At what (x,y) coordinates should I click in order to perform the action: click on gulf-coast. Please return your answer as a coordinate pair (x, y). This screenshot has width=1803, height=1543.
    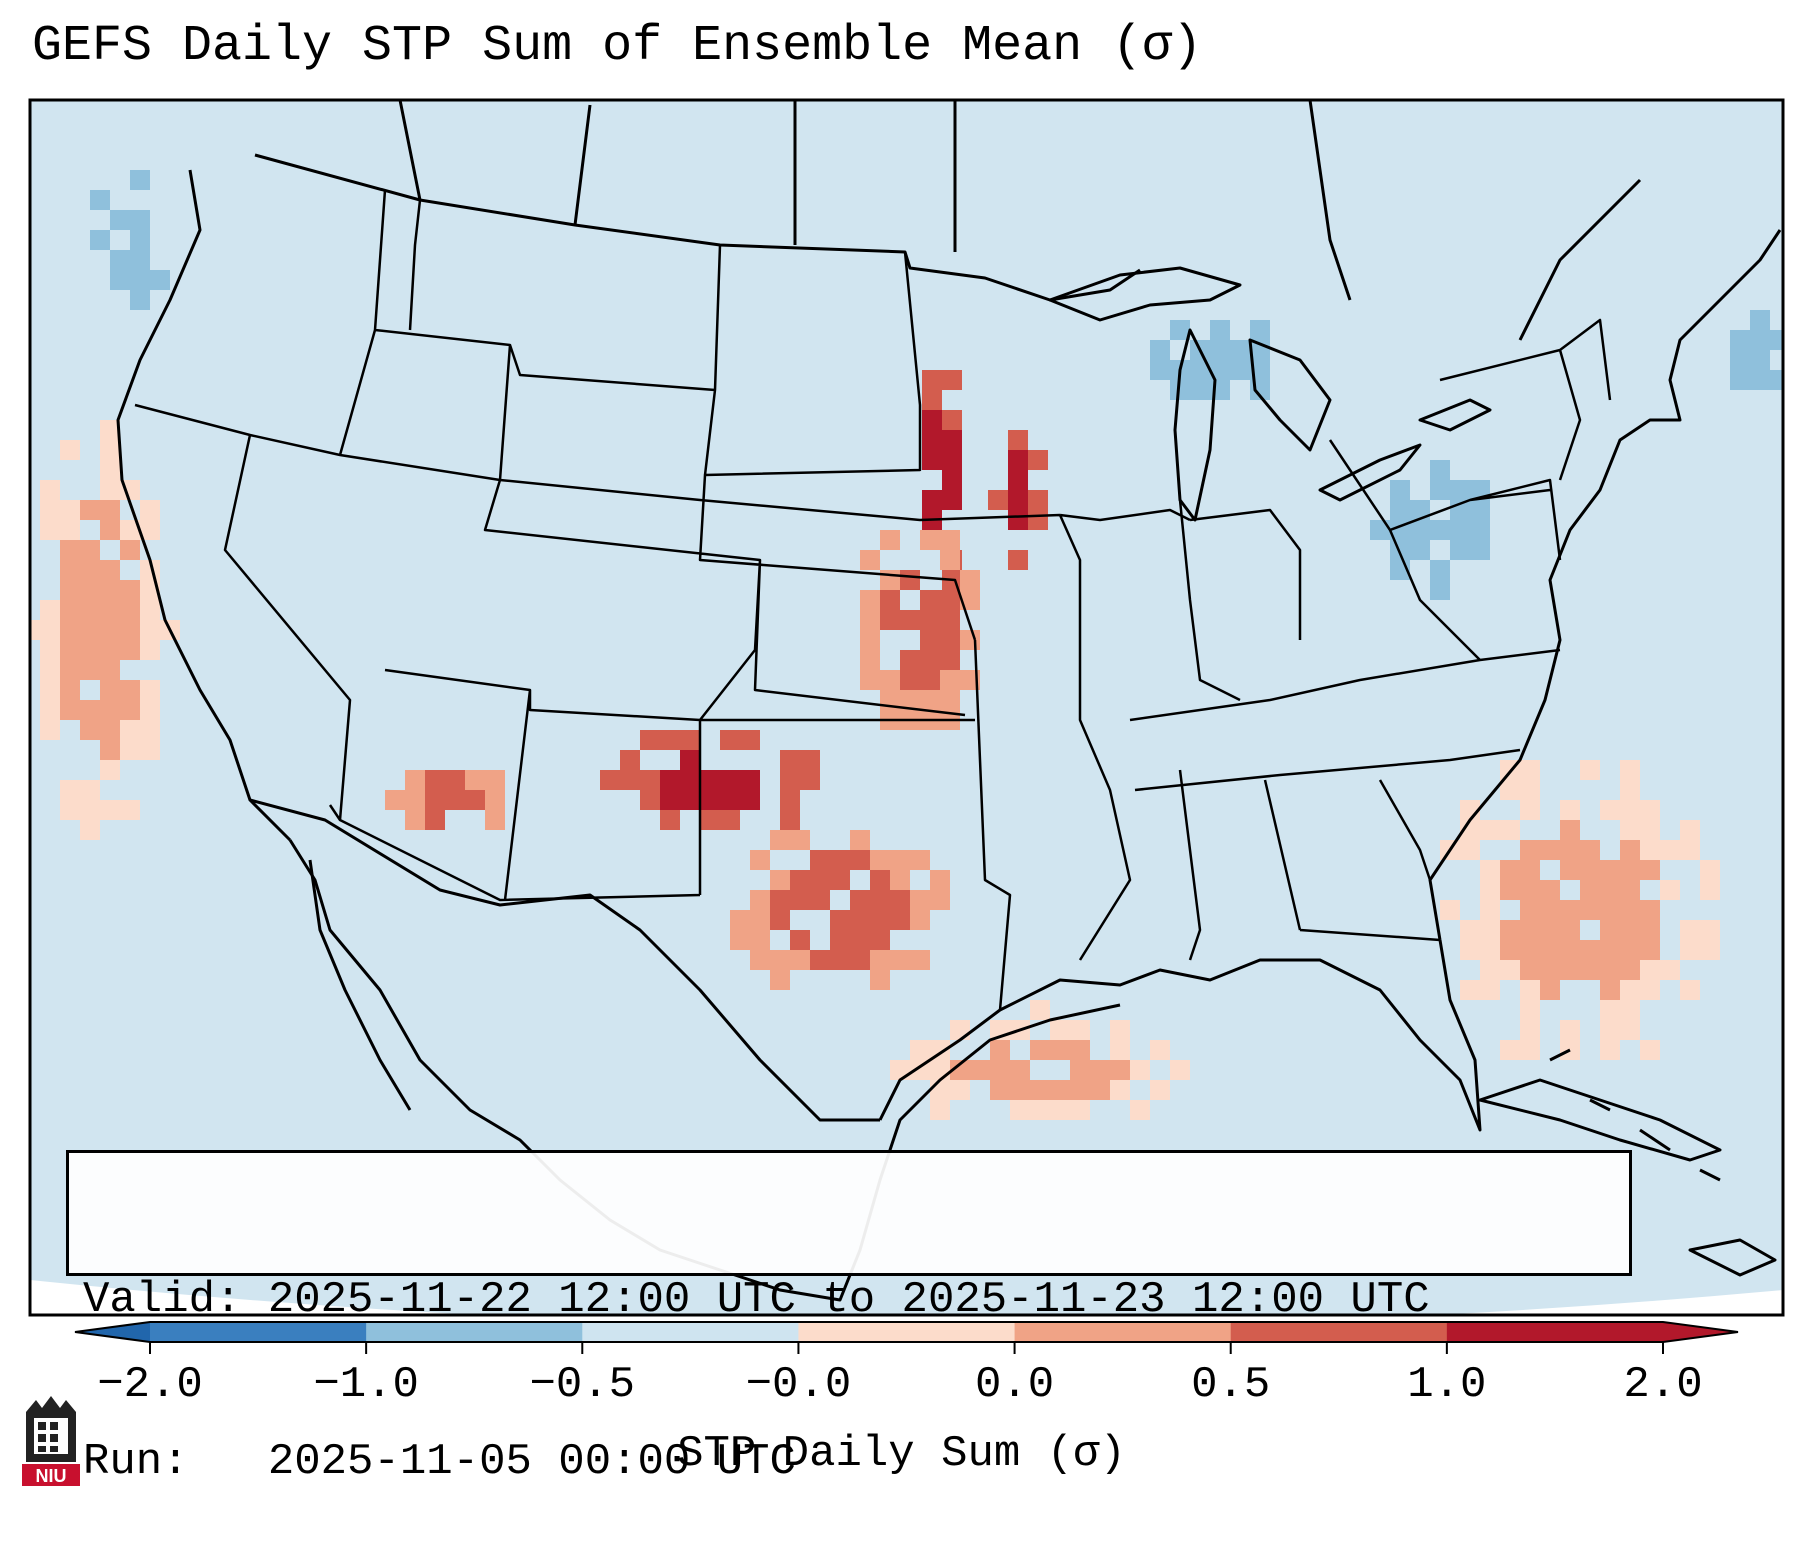
    Looking at the image, I should click on (1180, 1035).